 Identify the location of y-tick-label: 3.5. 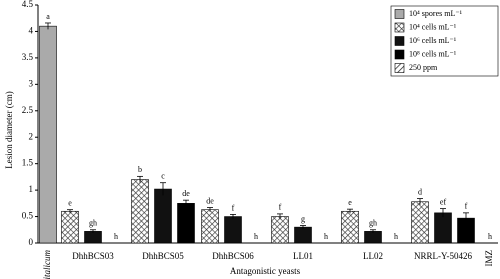
(28, 57).